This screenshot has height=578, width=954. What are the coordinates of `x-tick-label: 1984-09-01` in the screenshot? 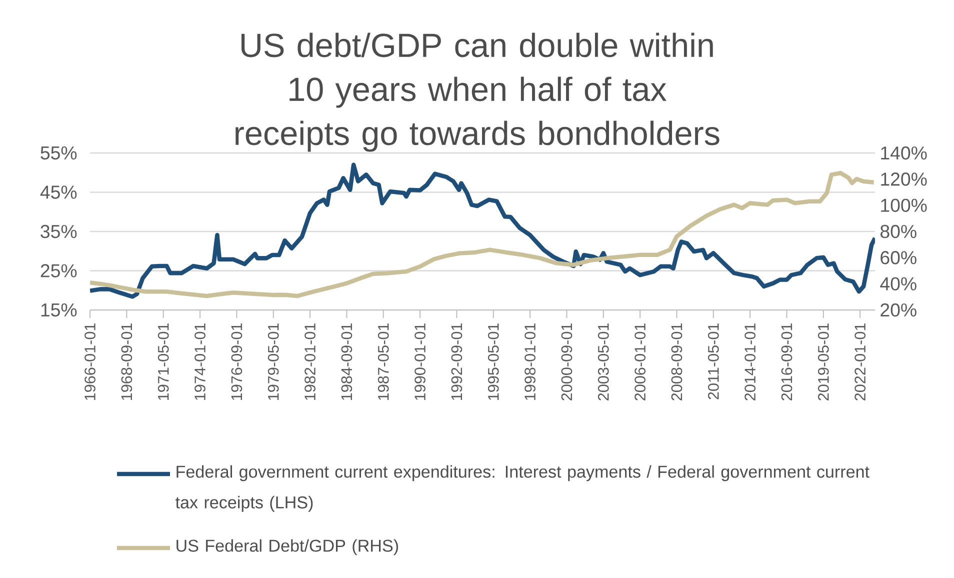 It's located at (346, 361).